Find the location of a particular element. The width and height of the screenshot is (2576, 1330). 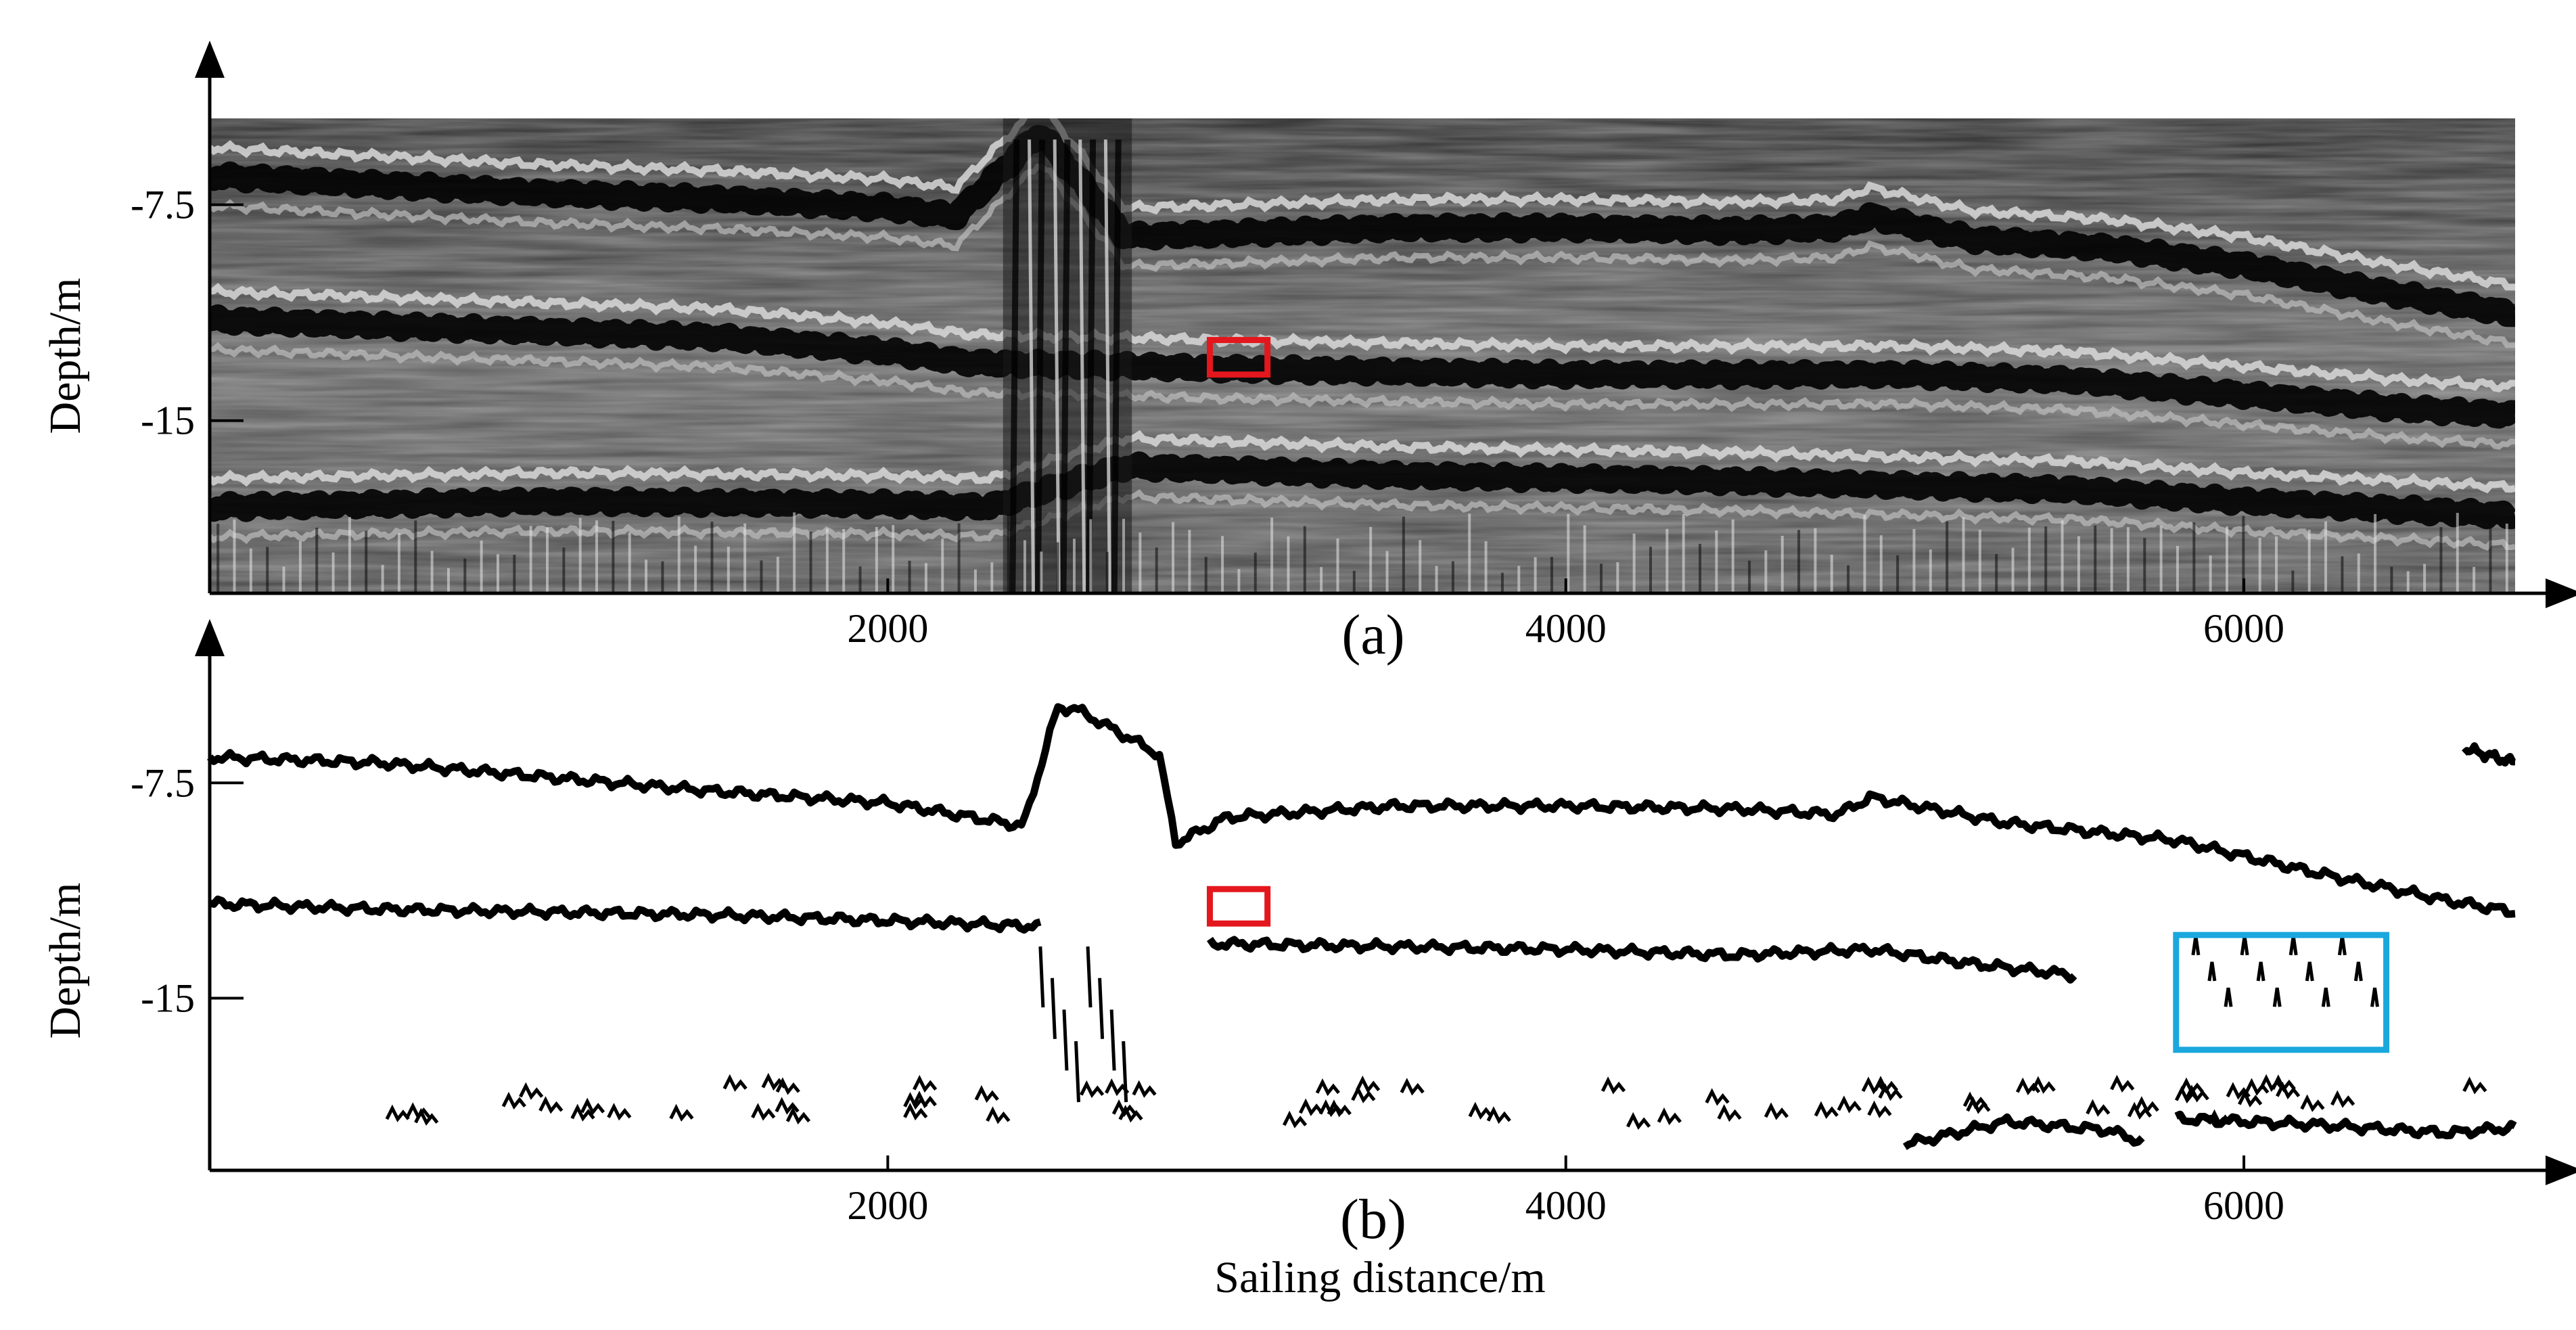

panel-b-x-tick-label: 2000 is located at coordinates (887, 1205).